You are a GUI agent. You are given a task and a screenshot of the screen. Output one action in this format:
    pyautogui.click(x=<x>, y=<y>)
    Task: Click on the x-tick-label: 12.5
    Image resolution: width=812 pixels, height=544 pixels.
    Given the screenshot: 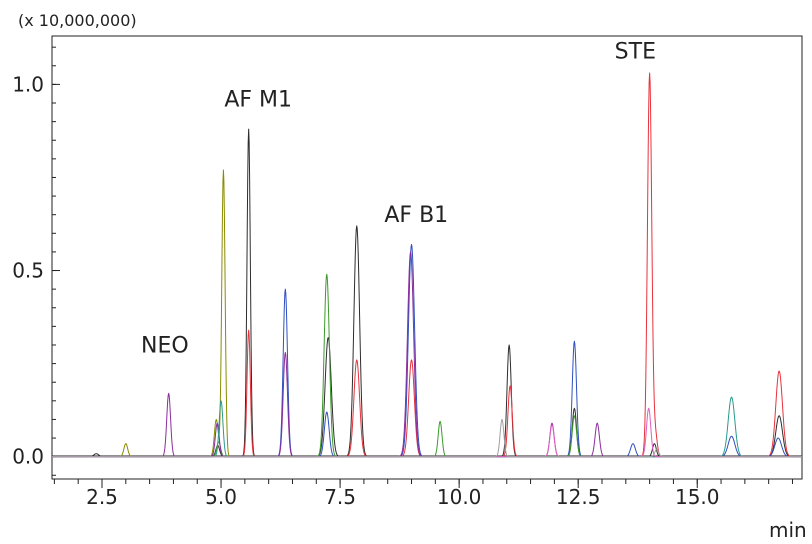 What is the action you would take?
    pyautogui.click(x=578, y=497)
    